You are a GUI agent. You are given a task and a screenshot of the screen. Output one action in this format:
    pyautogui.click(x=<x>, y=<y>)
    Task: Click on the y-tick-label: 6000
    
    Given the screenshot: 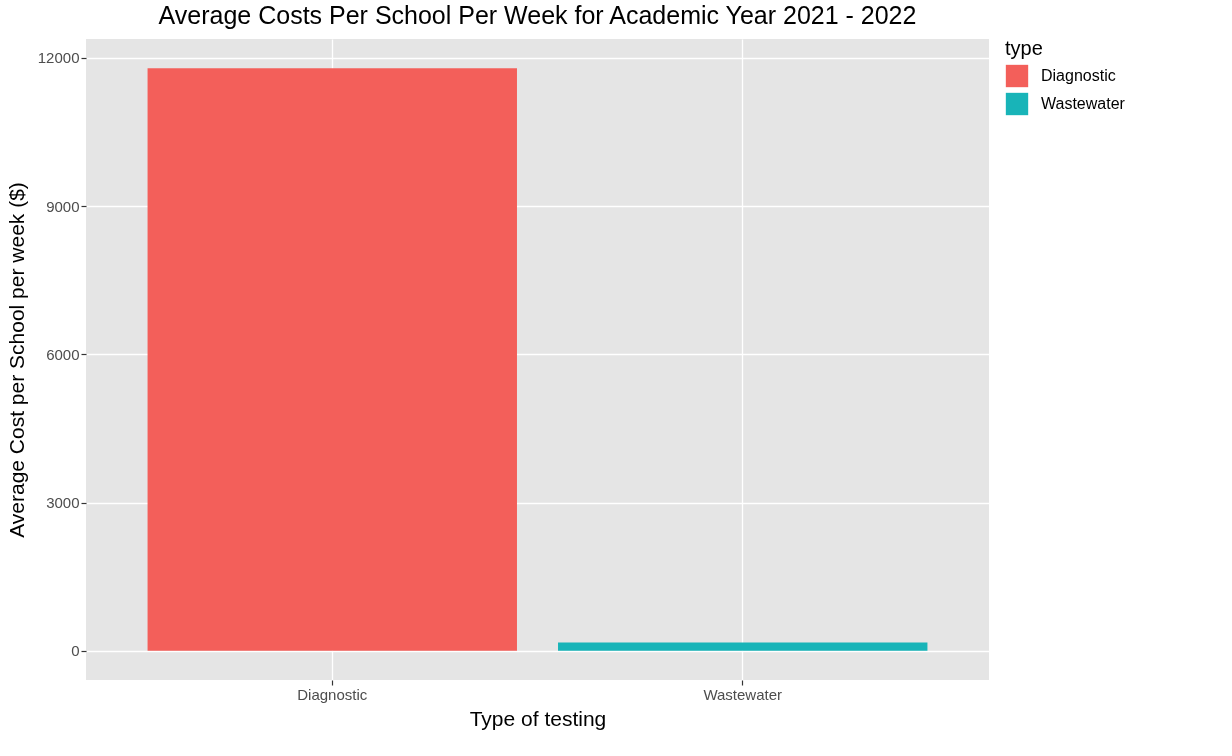 What is the action you would take?
    pyautogui.click(x=63, y=354)
    